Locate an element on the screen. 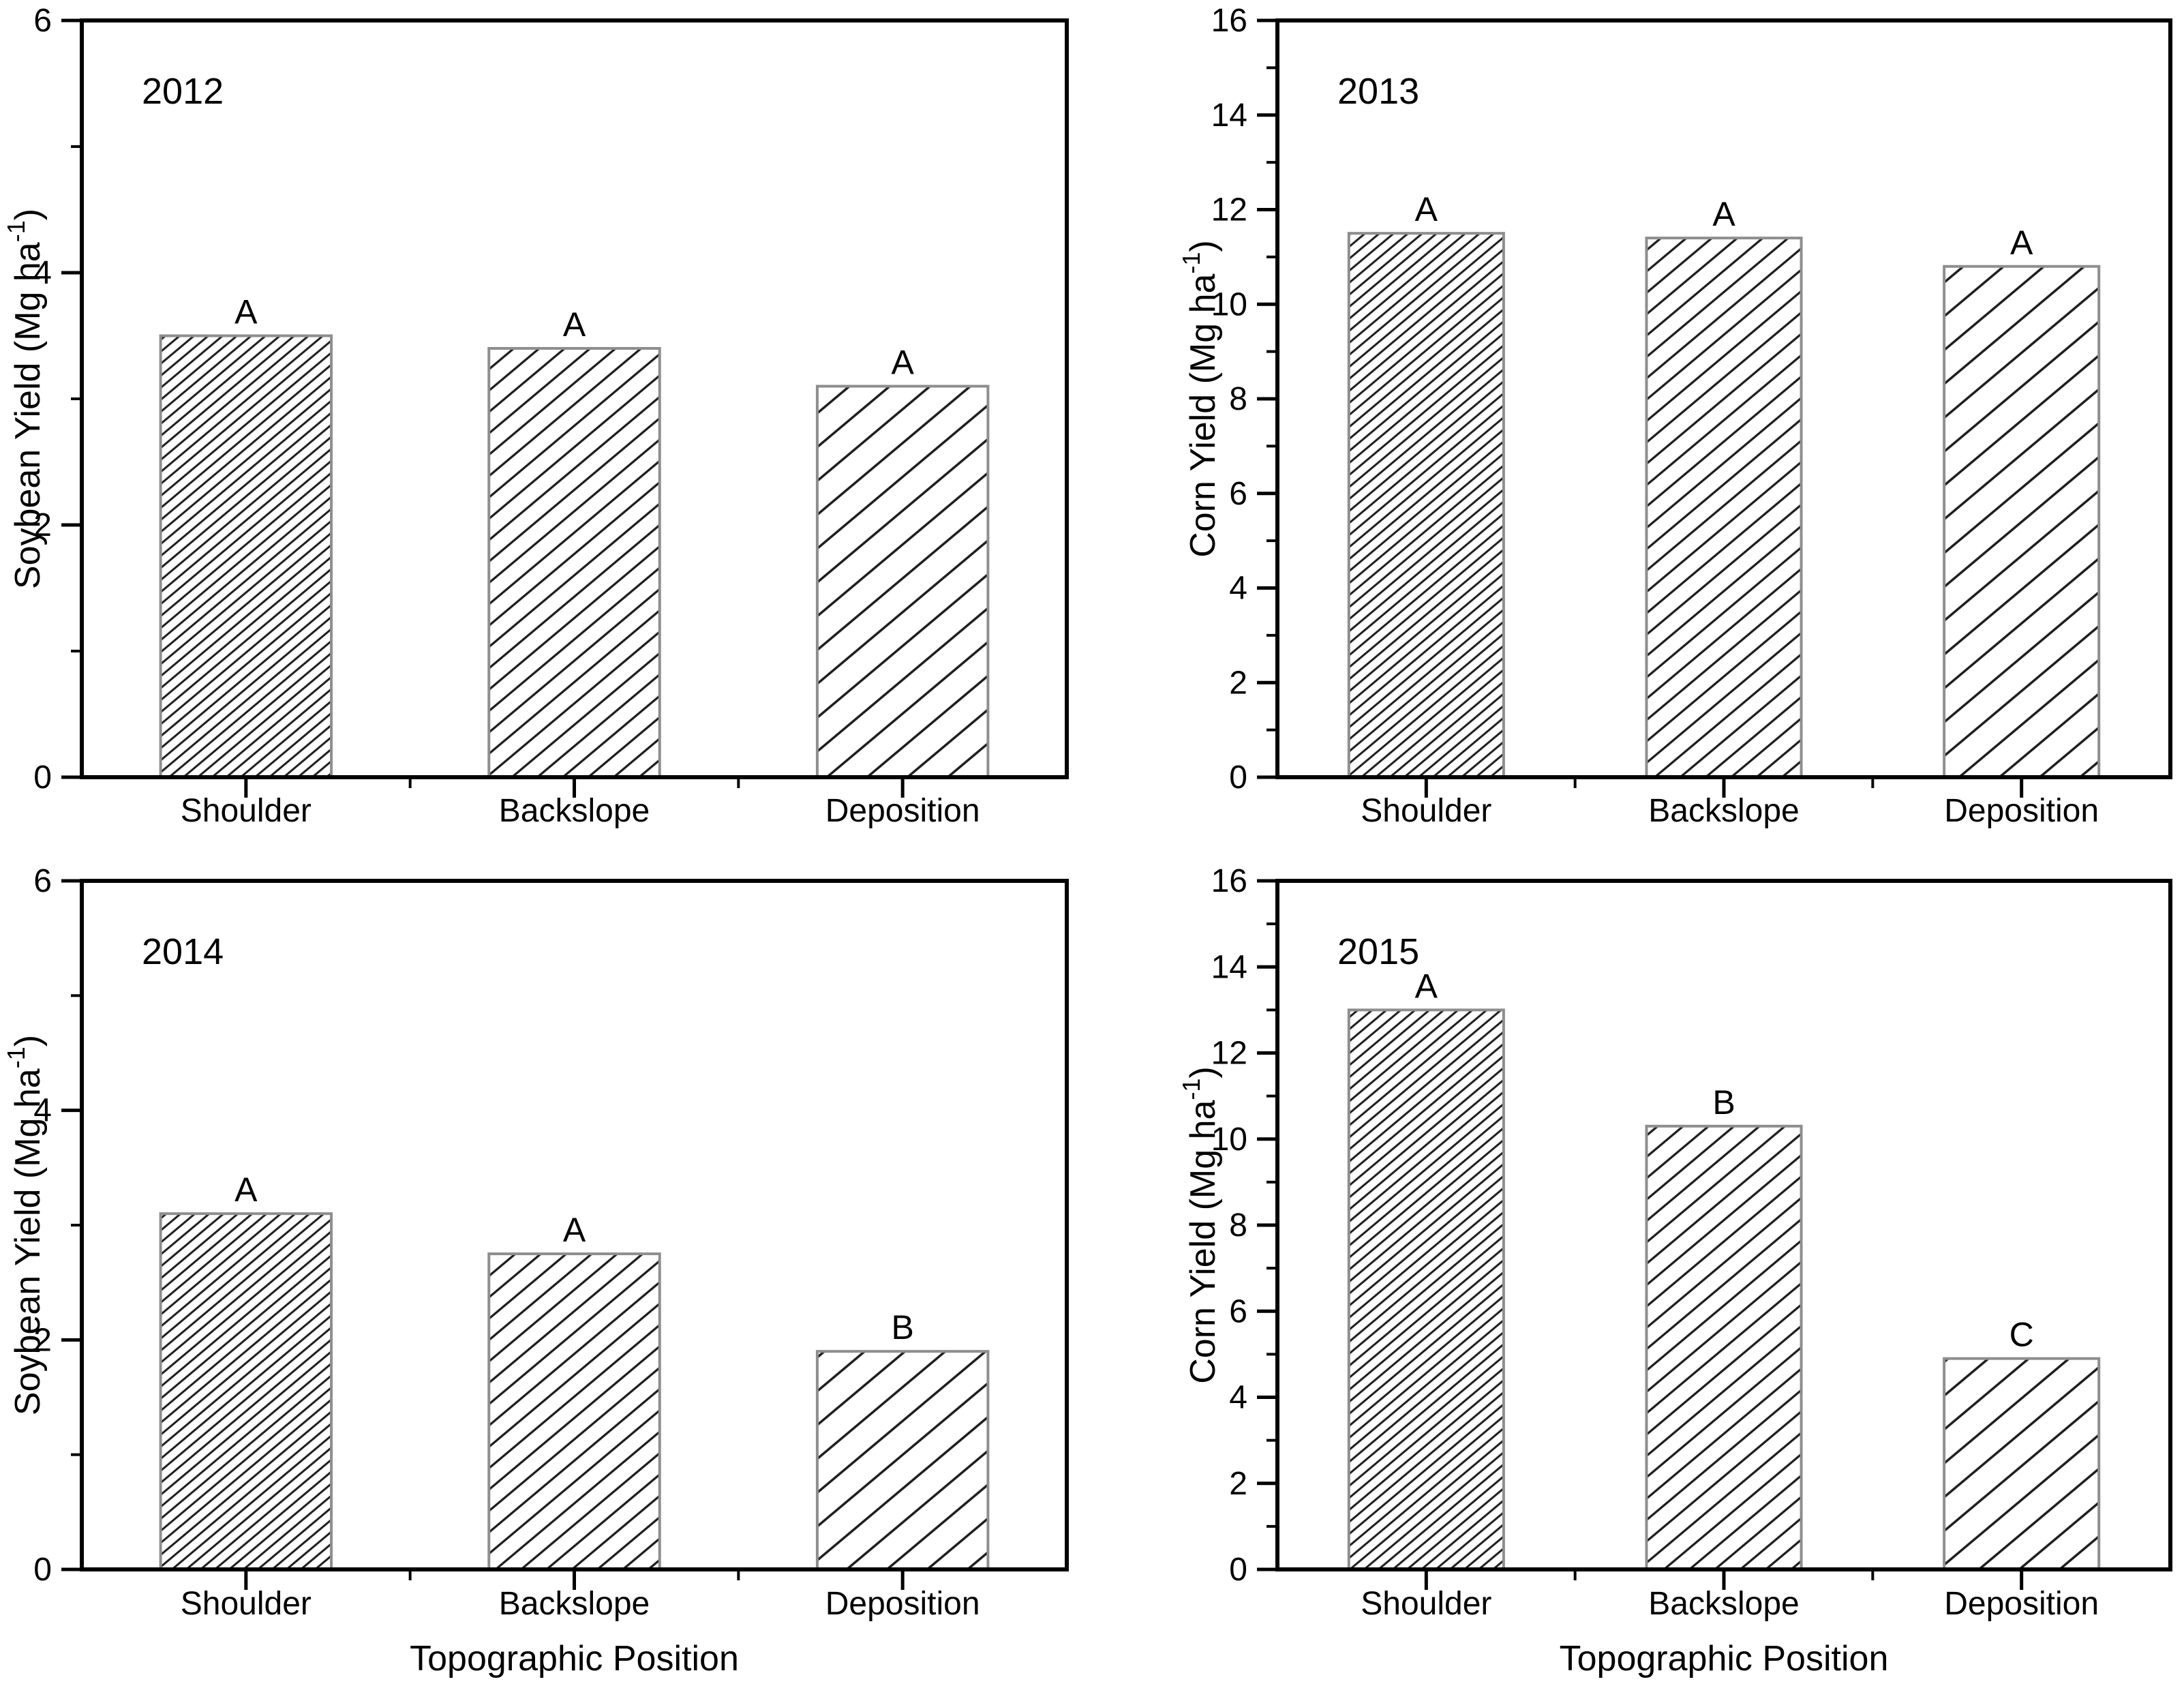  year-label: 2014 is located at coordinates (183, 952).